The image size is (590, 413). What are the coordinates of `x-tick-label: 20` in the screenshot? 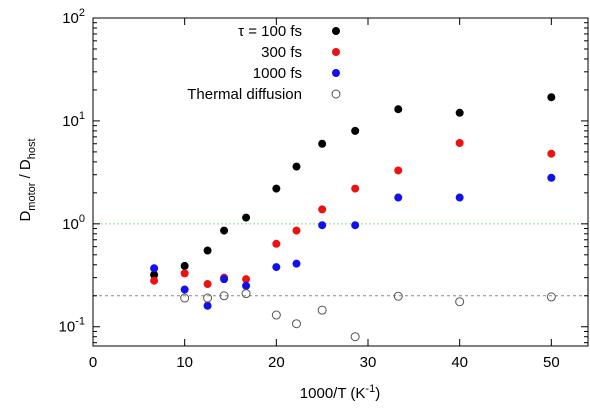 It's located at (276, 362).